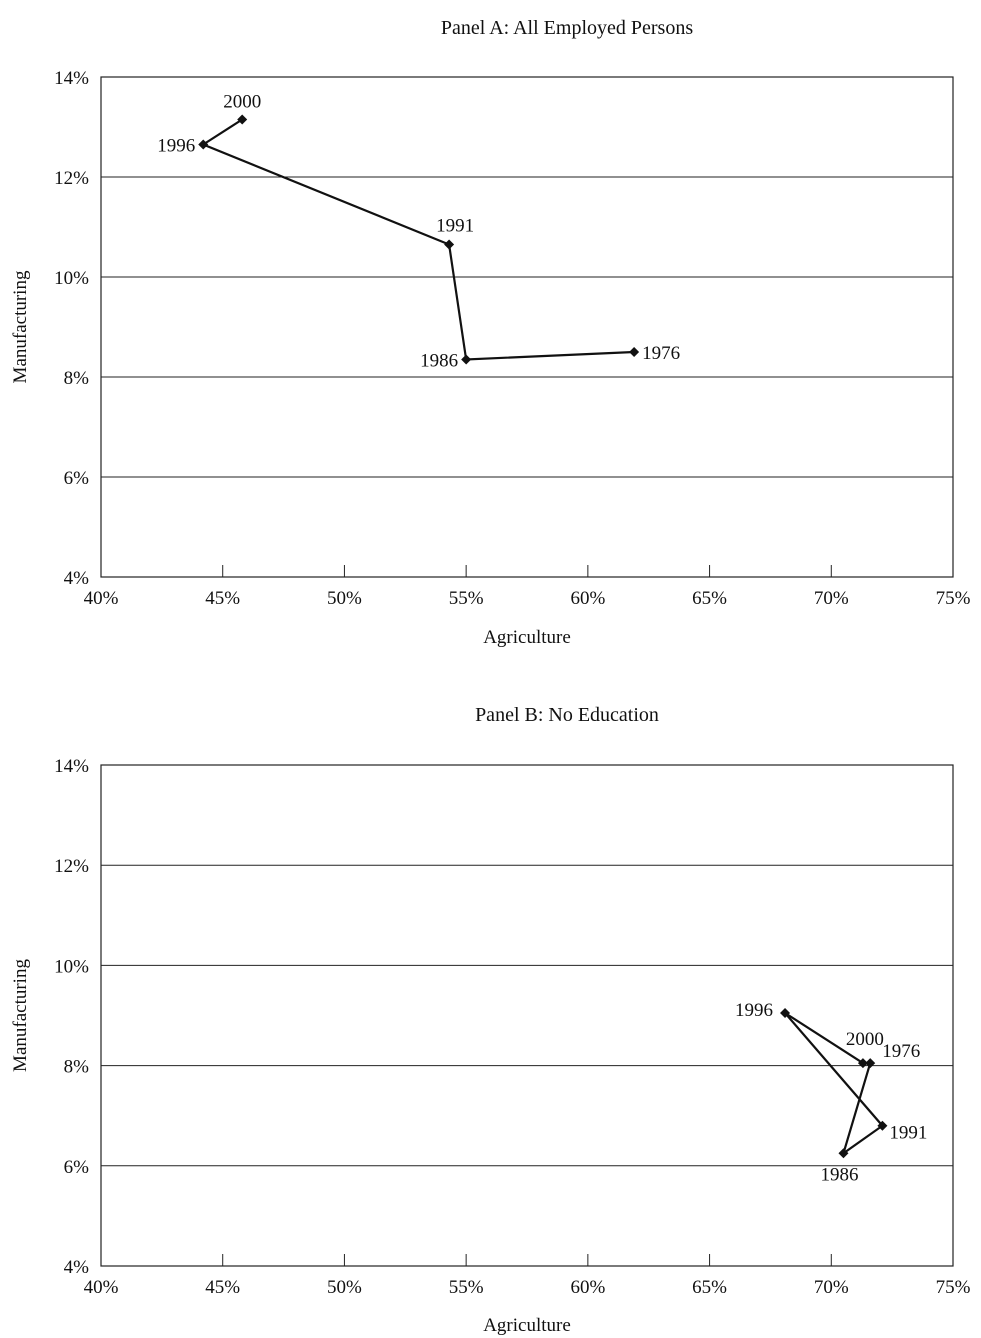 The image size is (981, 1338). Describe the element at coordinates (417, 239) in the screenshot. I see `series-line` at that location.